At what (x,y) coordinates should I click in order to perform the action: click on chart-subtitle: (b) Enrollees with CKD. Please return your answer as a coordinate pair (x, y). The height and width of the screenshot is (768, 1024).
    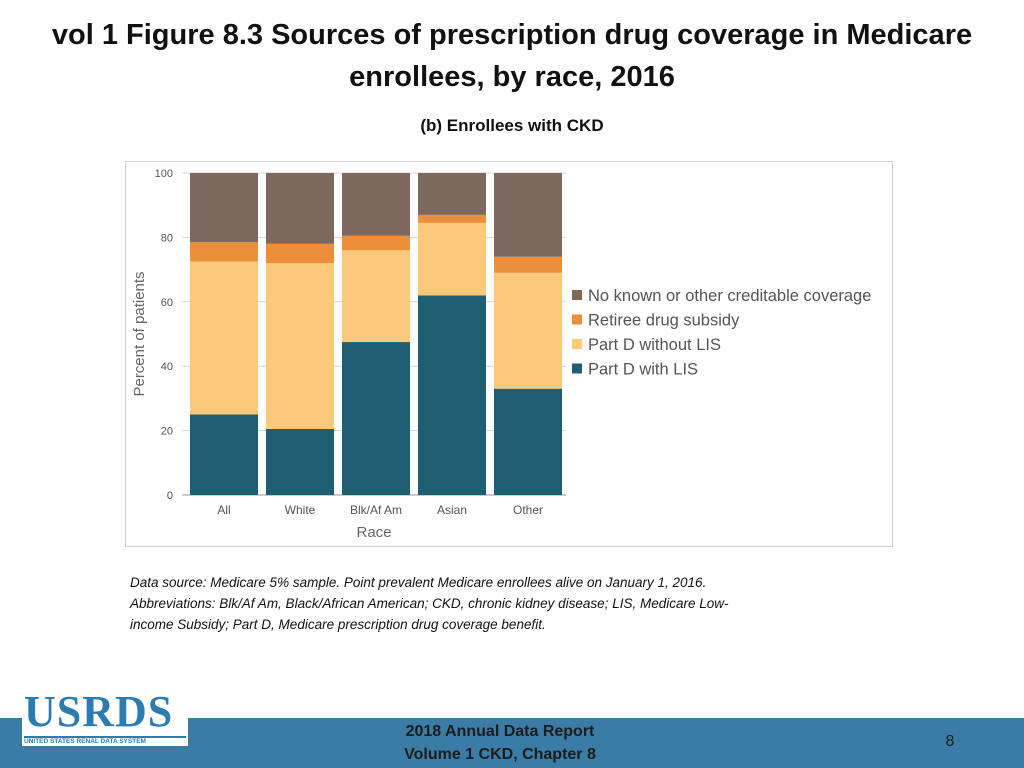
    Looking at the image, I should click on (512, 125).